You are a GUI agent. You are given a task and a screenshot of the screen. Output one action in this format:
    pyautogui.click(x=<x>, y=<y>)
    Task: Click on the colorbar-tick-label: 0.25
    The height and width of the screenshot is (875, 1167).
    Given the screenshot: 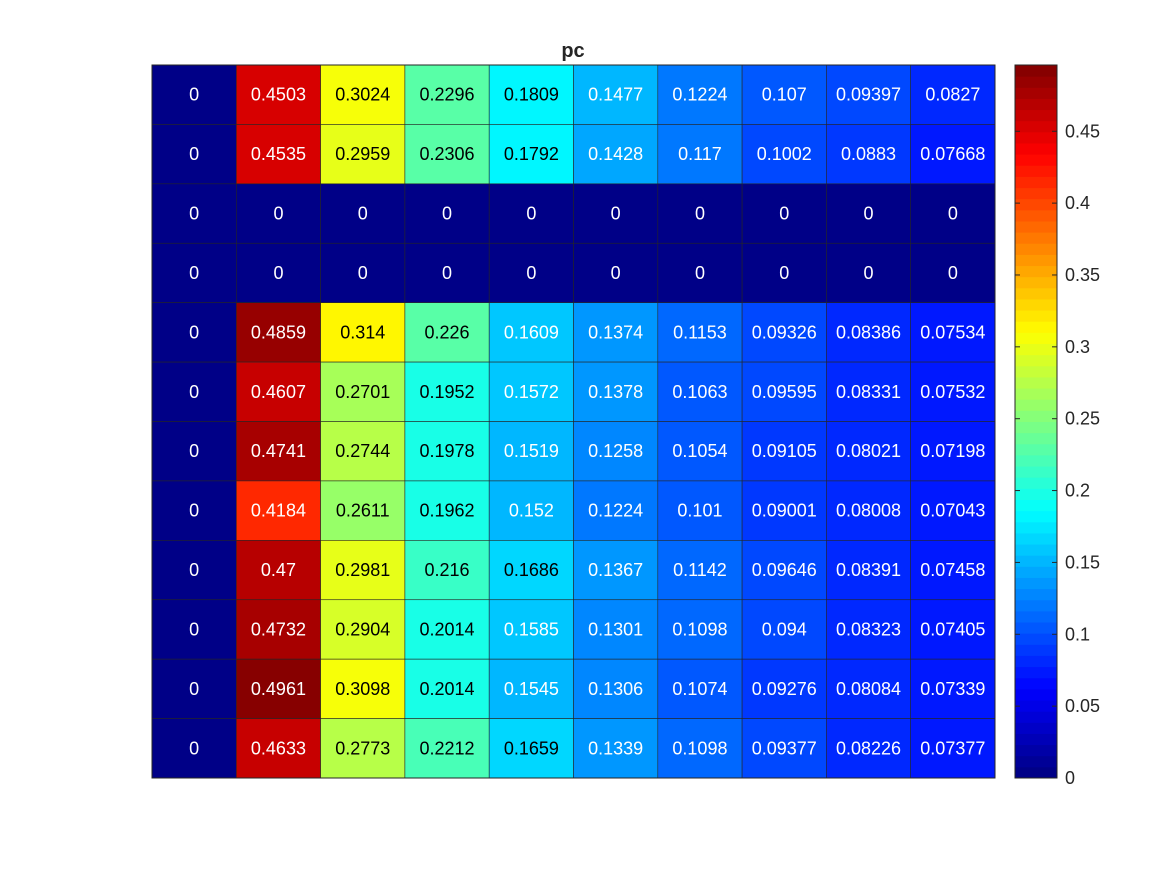 What is the action you would take?
    pyautogui.click(x=1082, y=419)
    